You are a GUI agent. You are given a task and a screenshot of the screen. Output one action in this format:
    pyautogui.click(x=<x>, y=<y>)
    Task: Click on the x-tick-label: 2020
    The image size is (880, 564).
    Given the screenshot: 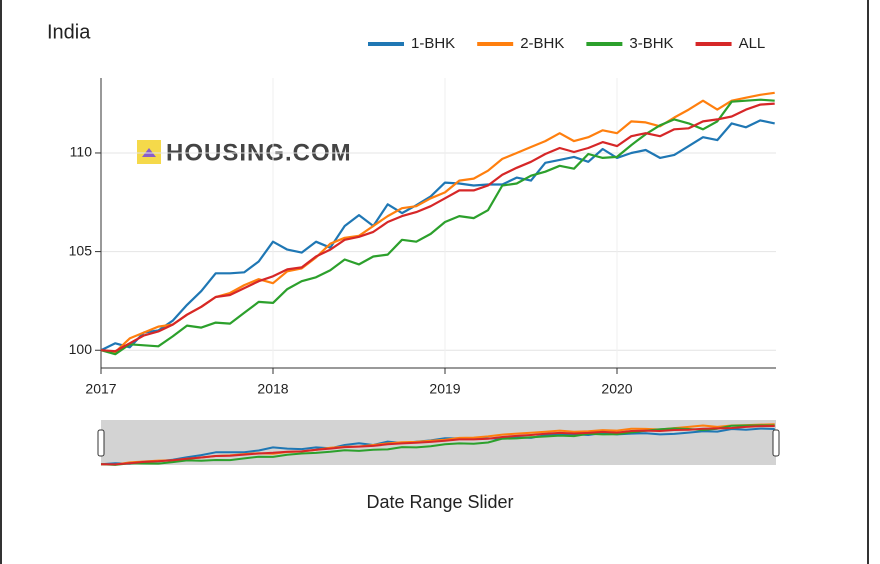 What is the action you would take?
    pyautogui.click(x=616, y=389)
    